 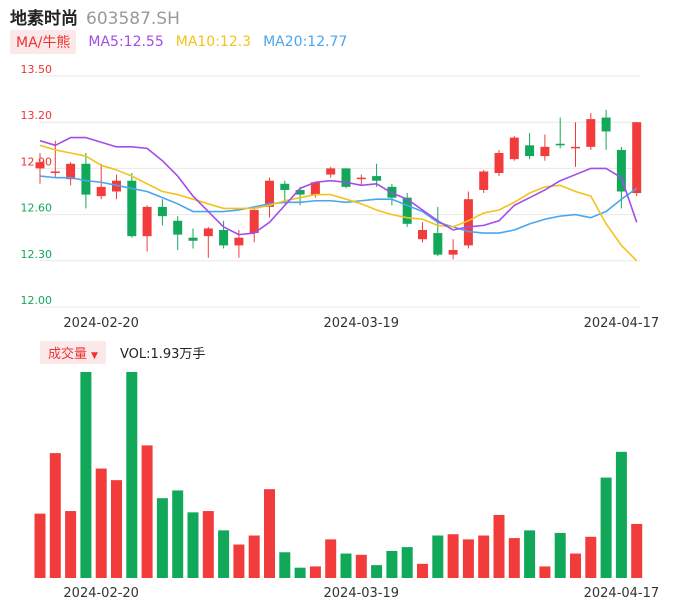 I want to click on ma20-legend: MA20:12.77, so click(x=305, y=42).